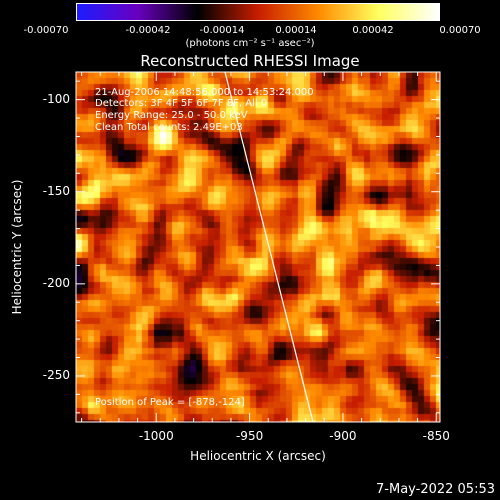 The height and width of the screenshot is (500, 500). I want to click on colorbar-tick: 0.00070, so click(460, 30).